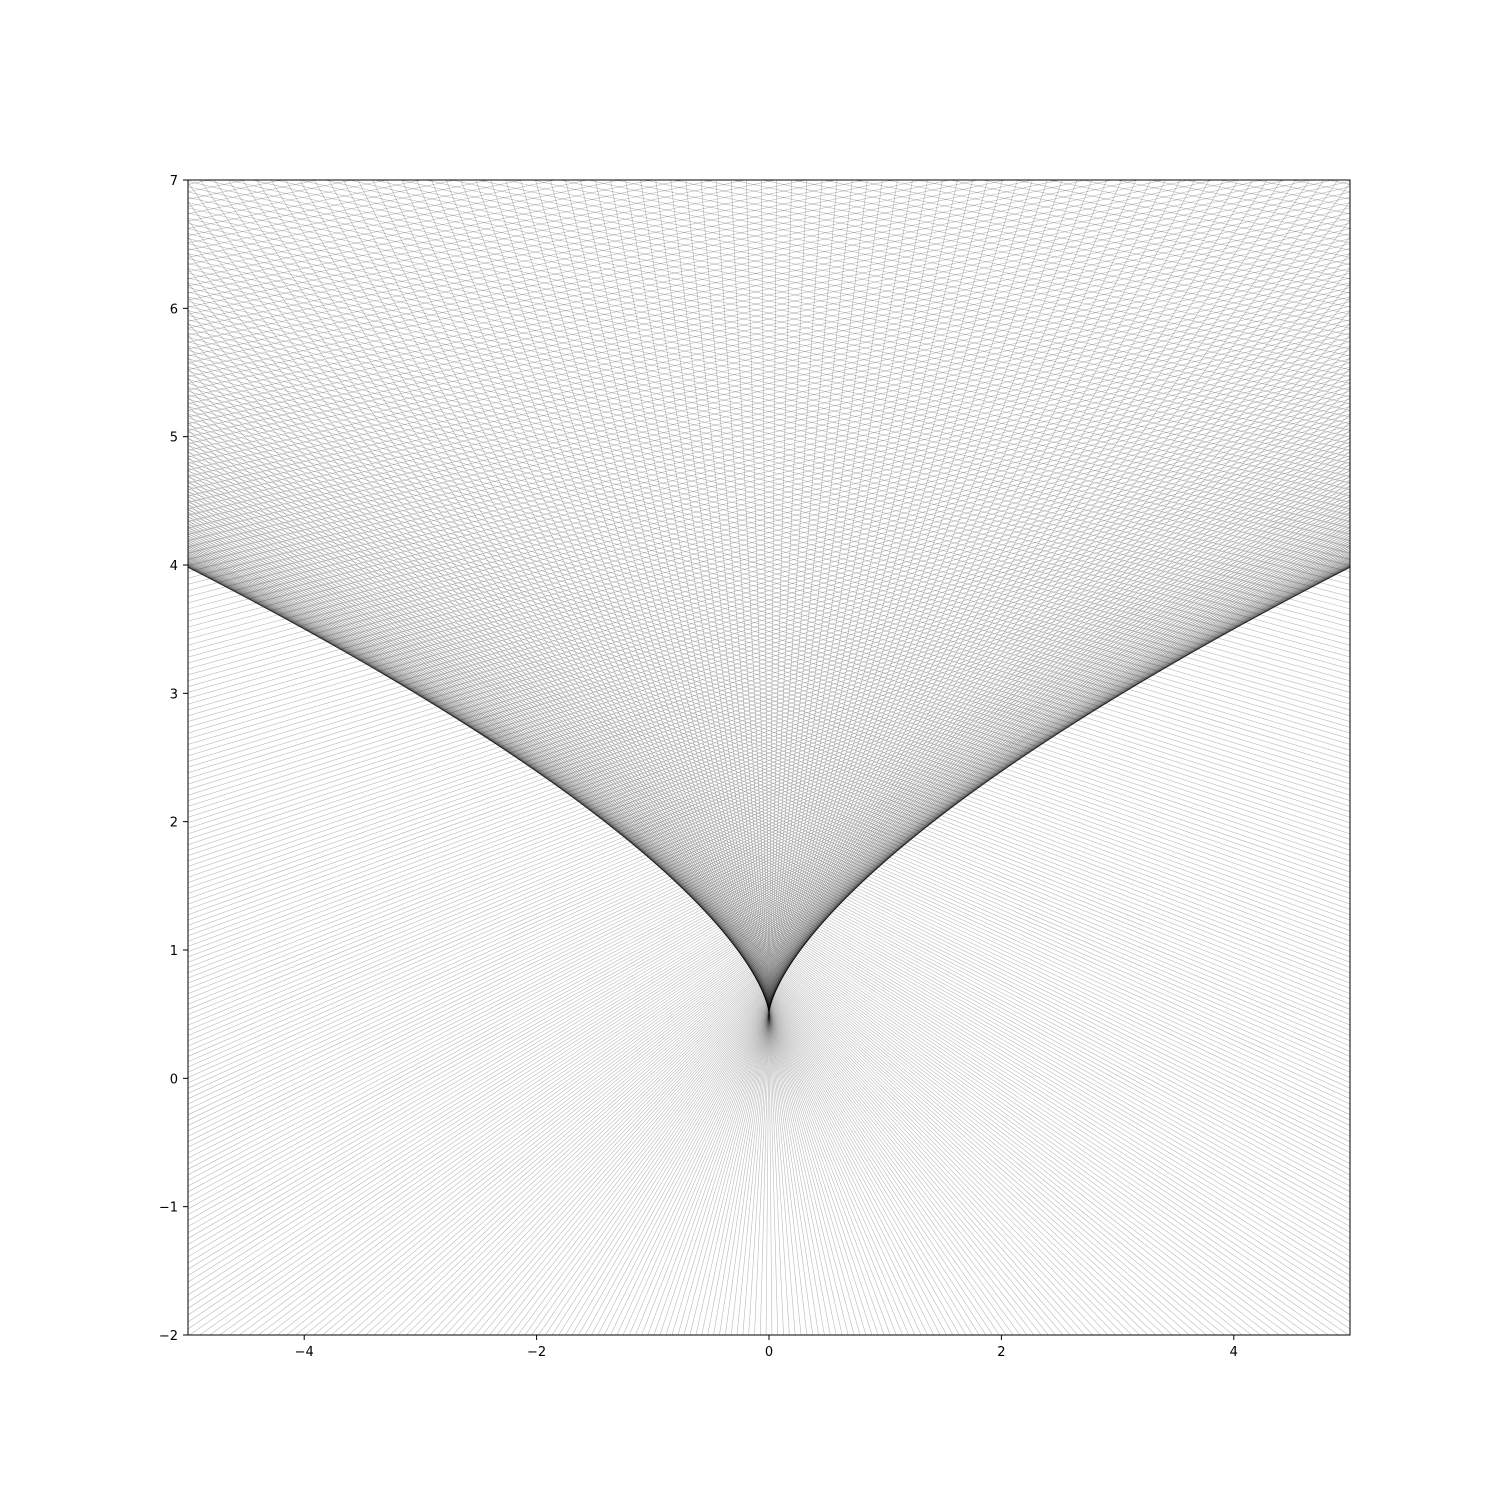  I want to click on y-tick-label: 5, so click(174, 438).